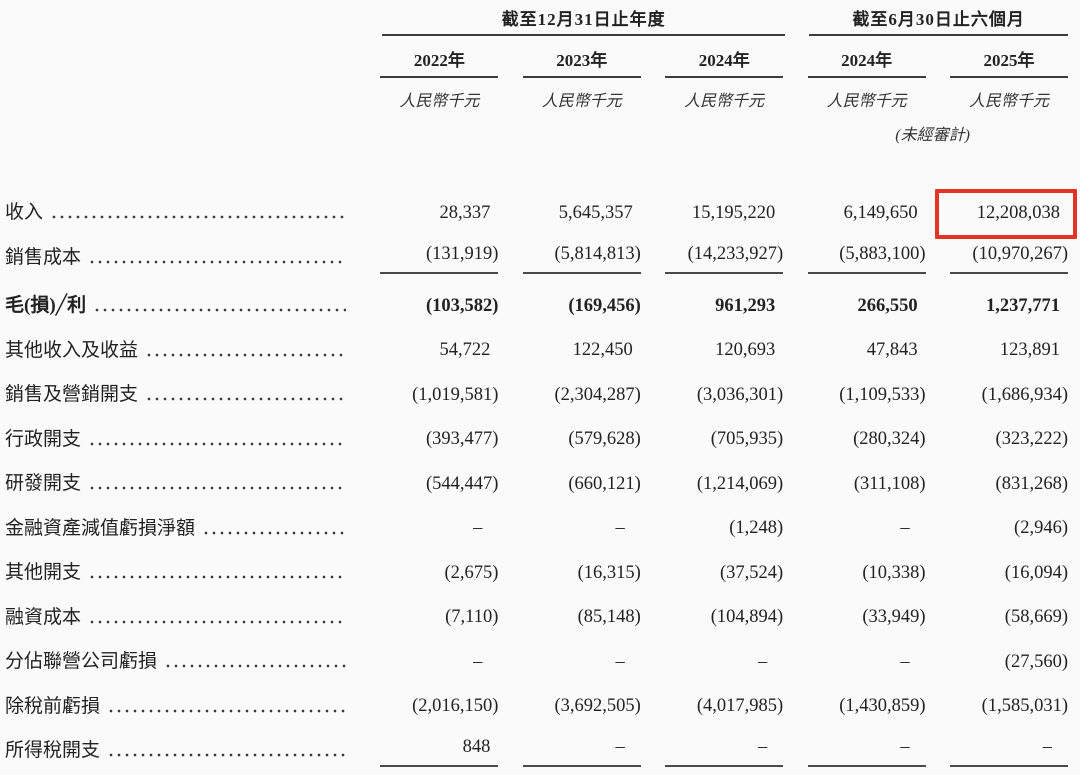  What do you see at coordinates (867, 213) in the screenshot?
I see `value-wrap: 6,149,650` at bounding box center [867, 213].